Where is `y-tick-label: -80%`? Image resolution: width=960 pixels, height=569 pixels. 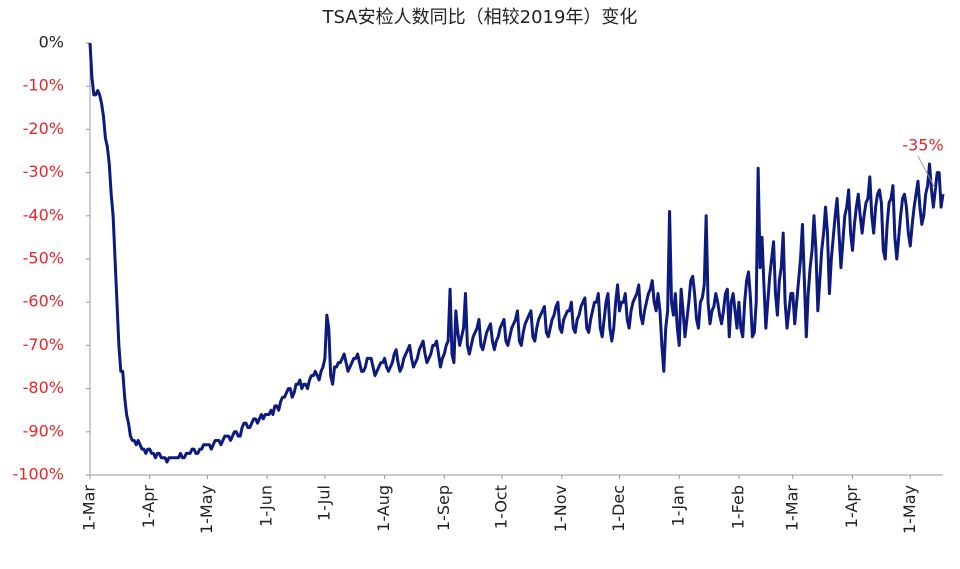 y-tick-label: -80% is located at coordinates (43, 387).